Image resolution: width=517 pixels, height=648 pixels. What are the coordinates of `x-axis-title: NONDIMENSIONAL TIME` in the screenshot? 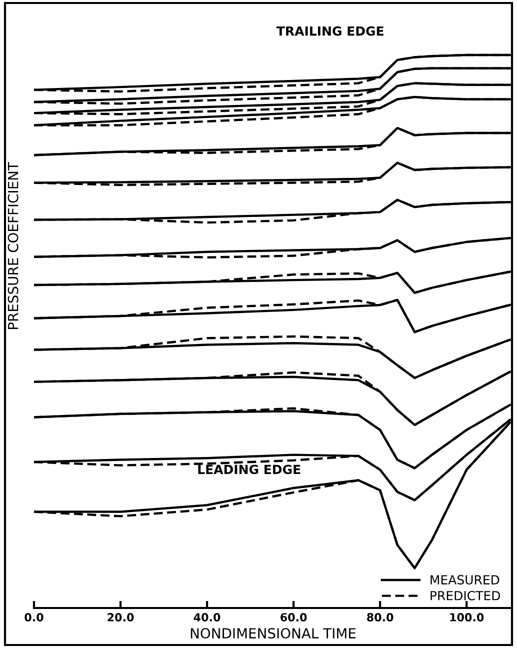 It's located at (273, 633).